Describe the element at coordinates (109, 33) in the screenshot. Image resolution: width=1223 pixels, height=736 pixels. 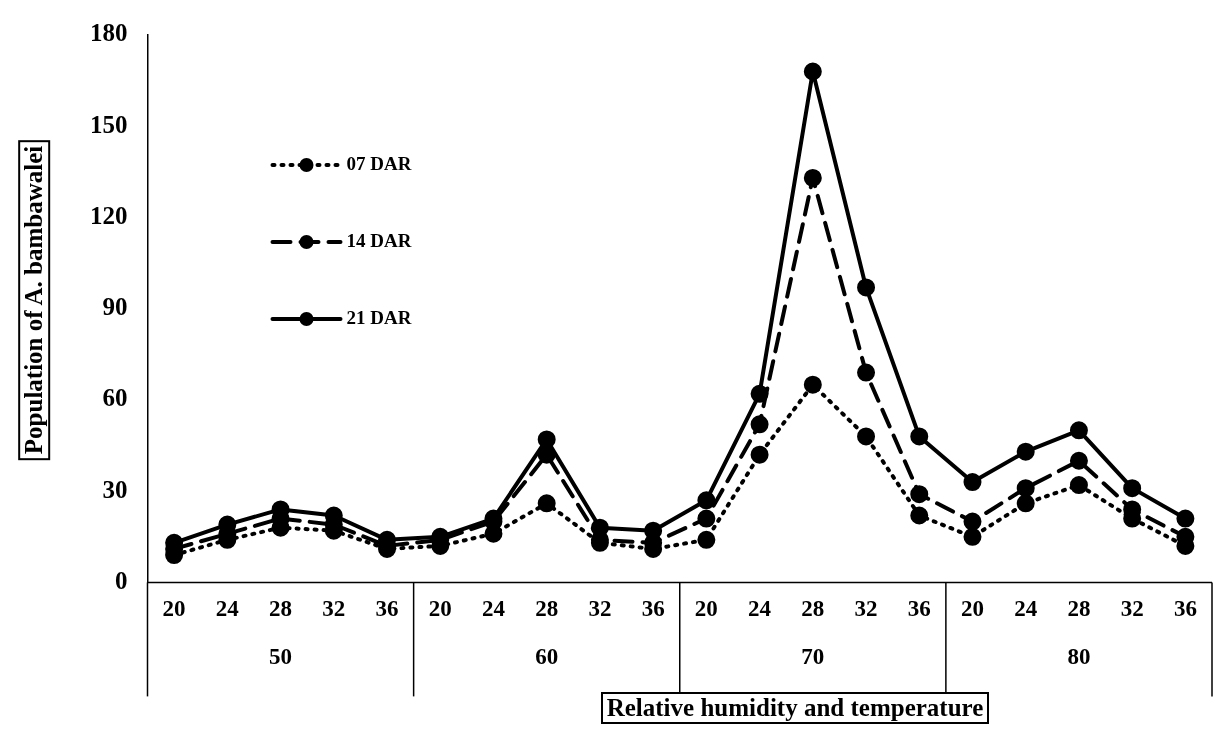
I see `y-tick-label: 180` at that location.